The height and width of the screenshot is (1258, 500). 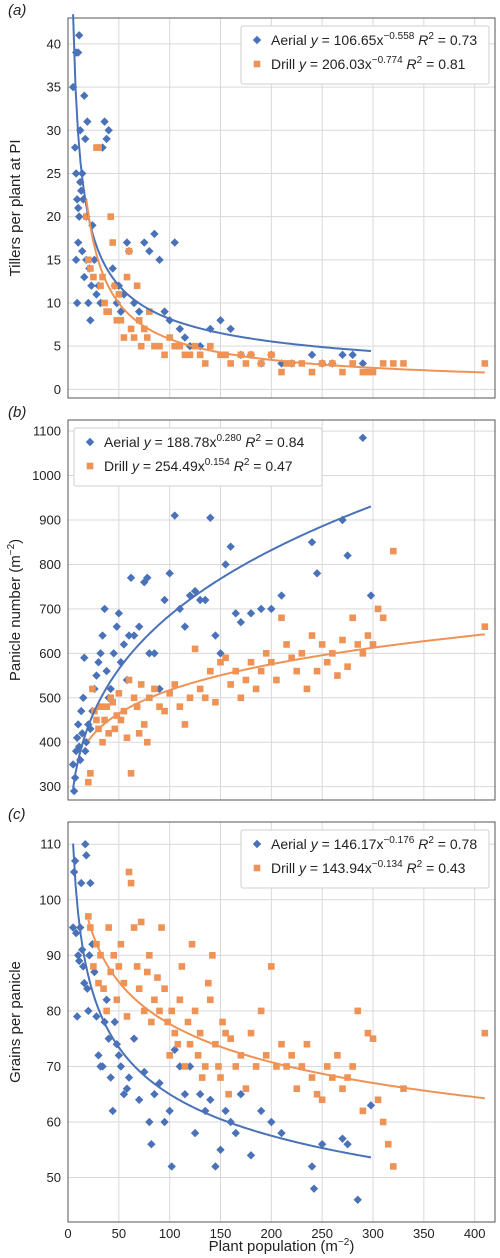 I want to click on x-axis-label-exponent: −2, so click(x=344, y=1242).